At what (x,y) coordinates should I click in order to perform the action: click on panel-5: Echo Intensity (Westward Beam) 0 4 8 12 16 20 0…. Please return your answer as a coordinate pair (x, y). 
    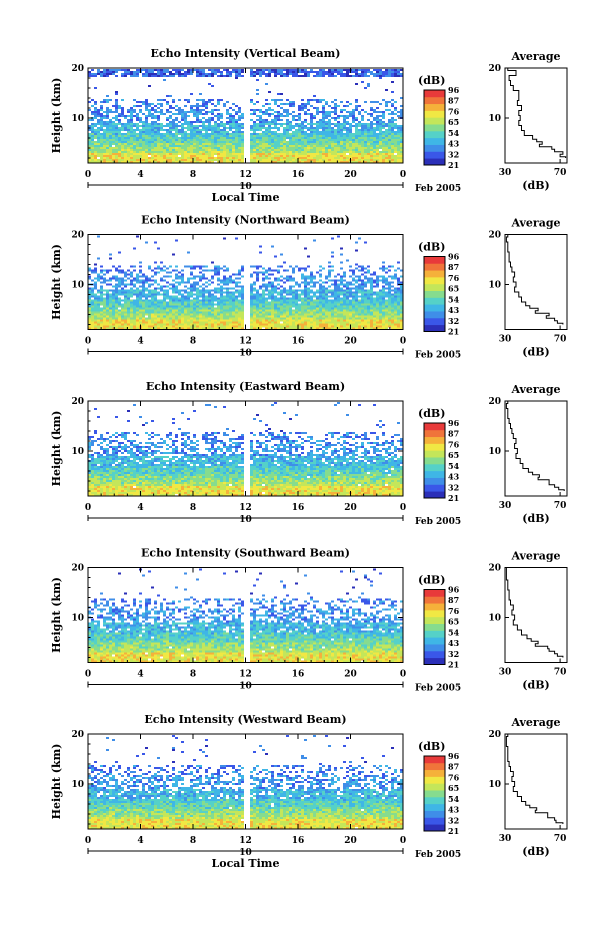
    Looking at the image, I should click on (309, 791).